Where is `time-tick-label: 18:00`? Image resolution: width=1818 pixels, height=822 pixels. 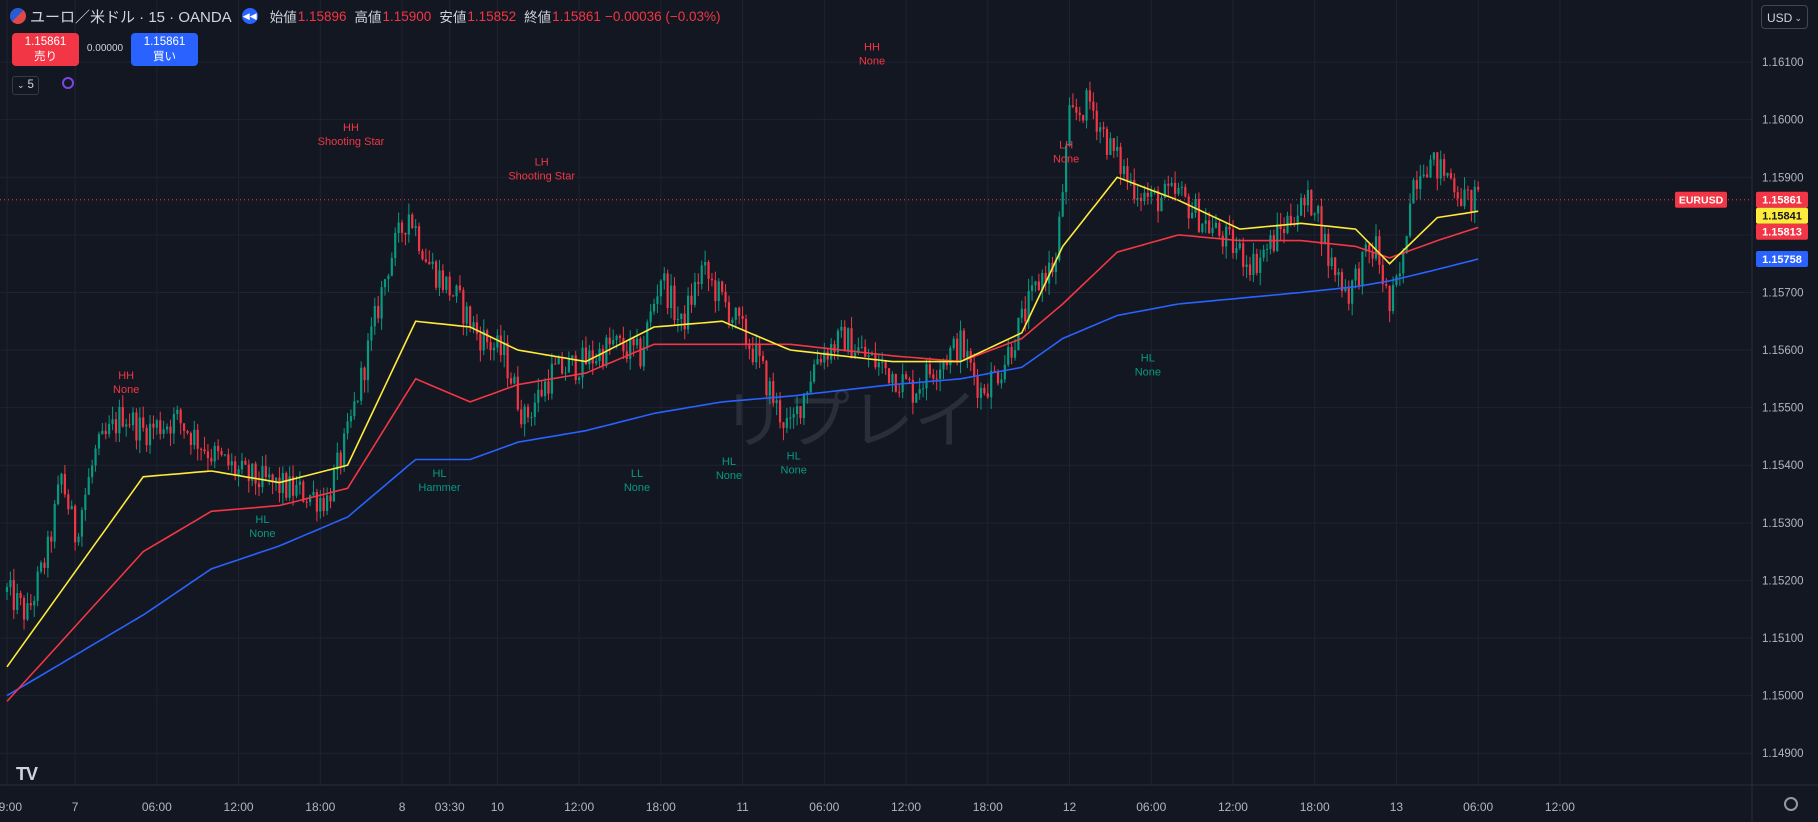 time-tick-label: 18:00 is located at coordinates (1315, 807).